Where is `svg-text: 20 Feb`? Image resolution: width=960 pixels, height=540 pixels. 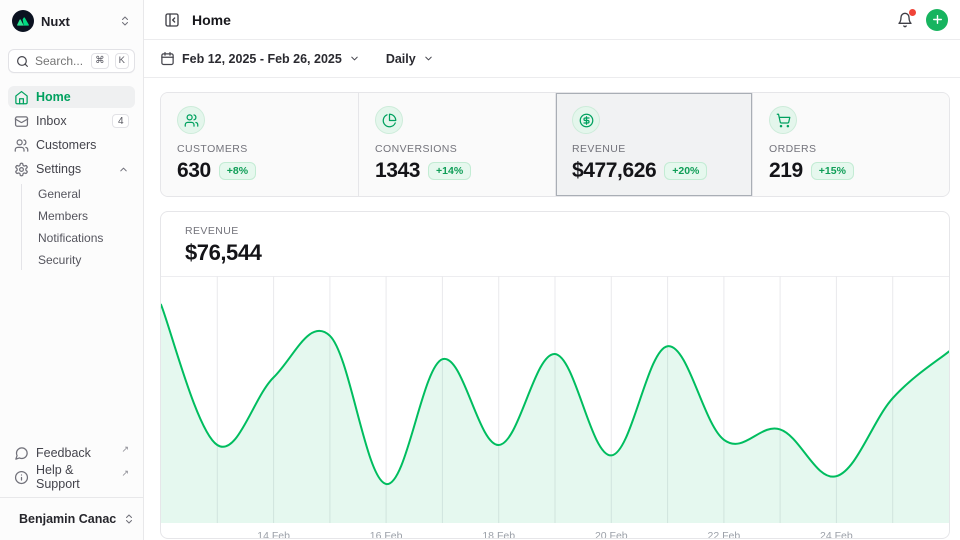
svg-text: 20 Feb is located at coordinates (611, 534).